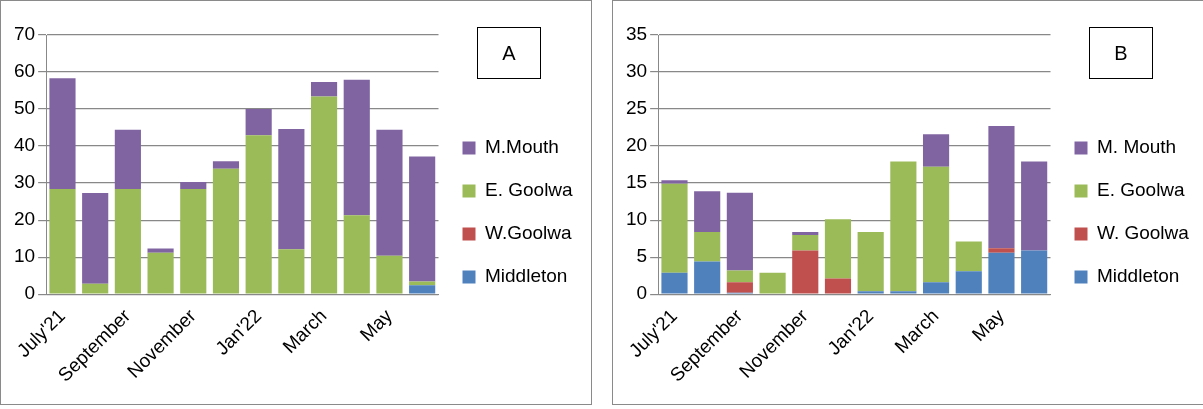  What do you see at coordinates (1143, 233) in the screenshot?
I see `legend-label: W. Goolwa` at bounding box center [1143, 233].